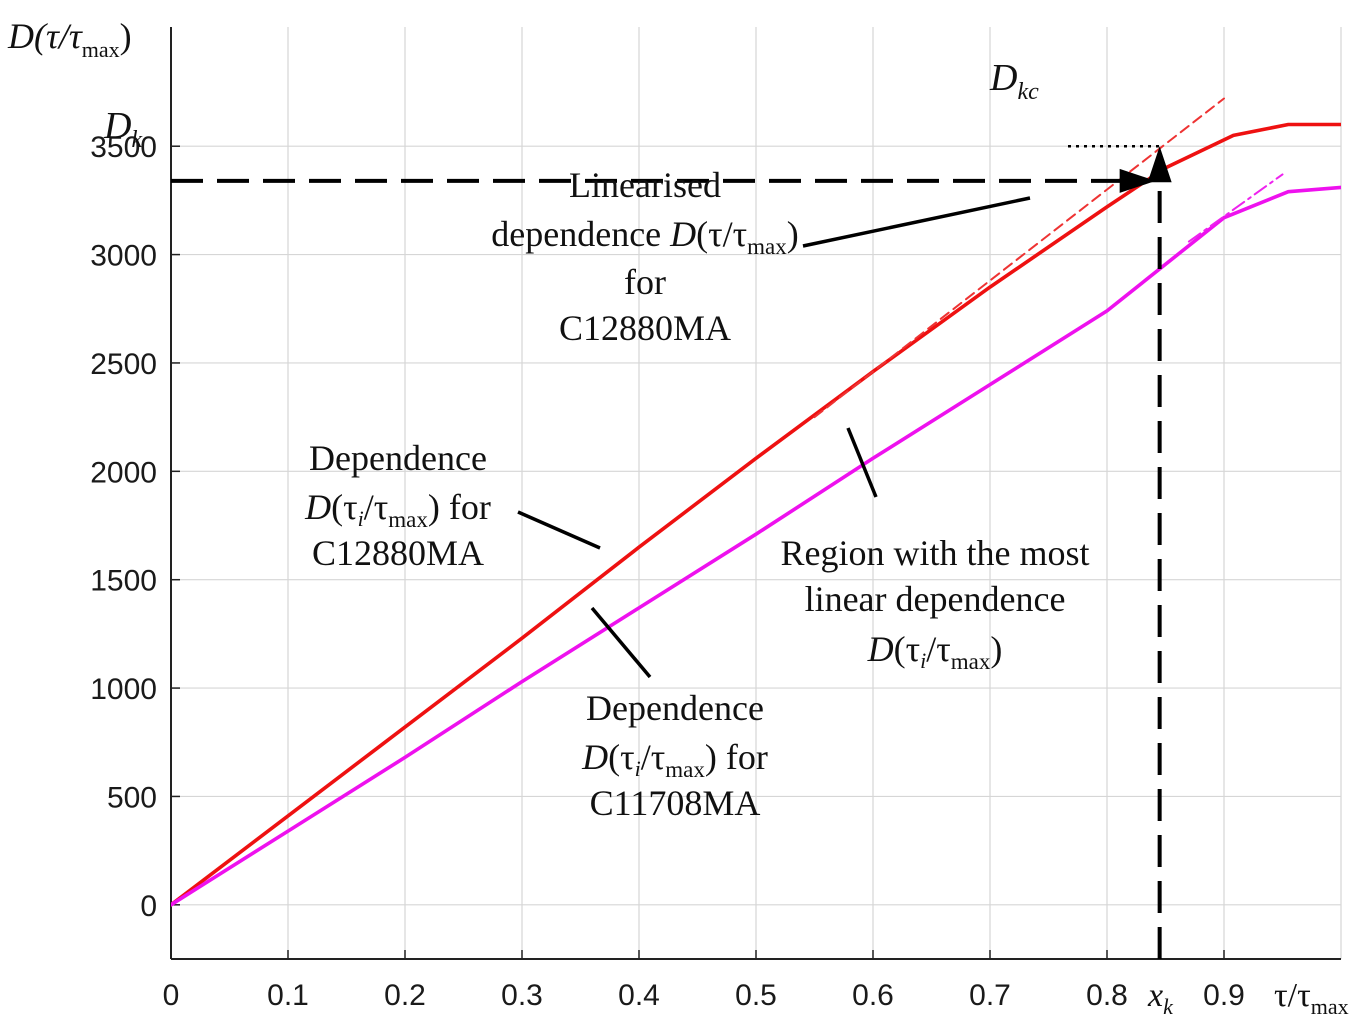 This screenshot has width=1370, height=1025. Describe the element at coordinates (148, 906) in the screenshot. I see `y-tick-label: 0` at that location.